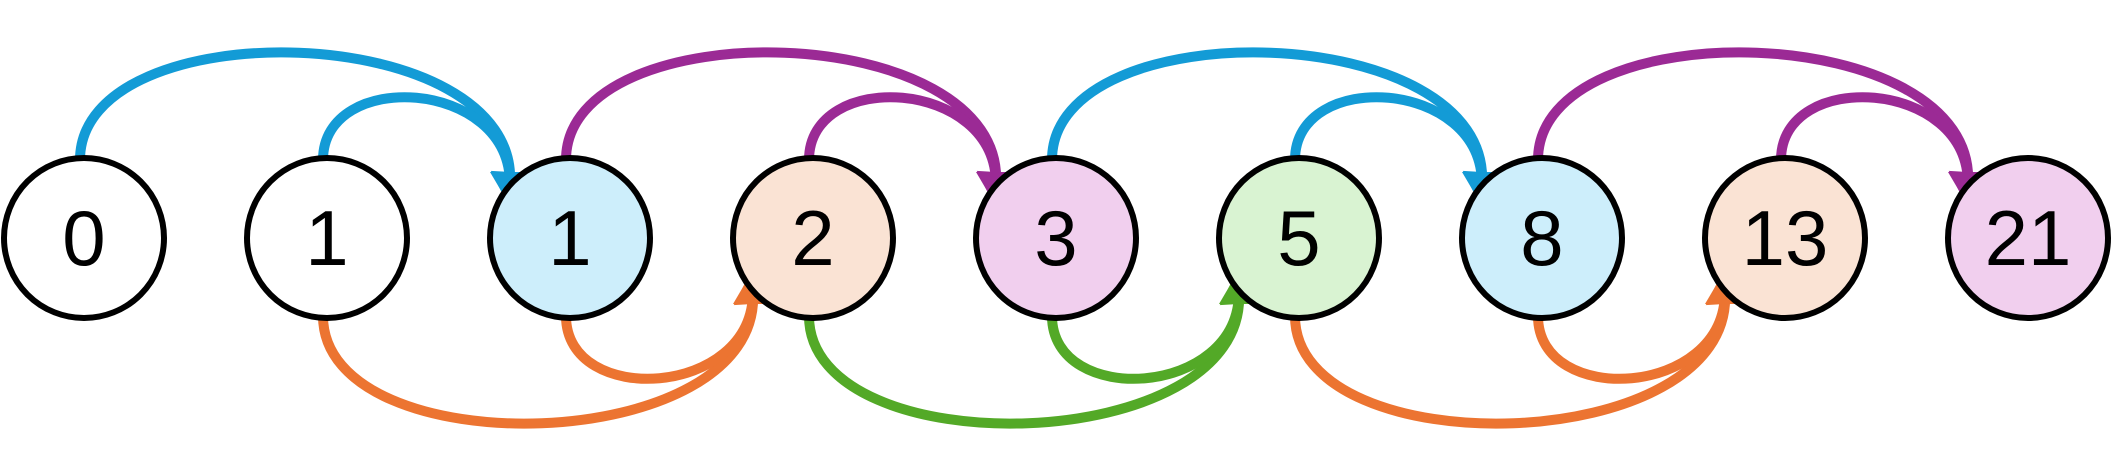 The width and height of the screenshot is (2117, 472). I want to click on node-value: 13, so click(1785, 238).